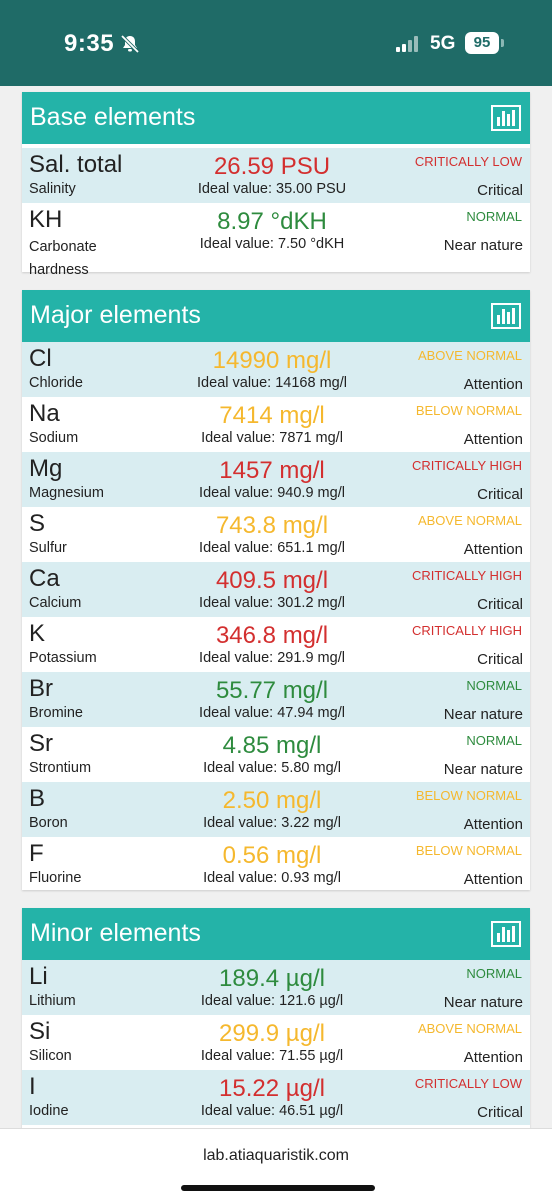 The width and height of the screenshot is (552, 1201). What do you see at coordinates (272, 635) in the screenshot?
I see `measured-value: 346.8 mg/l` at bounding box center [272, 635].